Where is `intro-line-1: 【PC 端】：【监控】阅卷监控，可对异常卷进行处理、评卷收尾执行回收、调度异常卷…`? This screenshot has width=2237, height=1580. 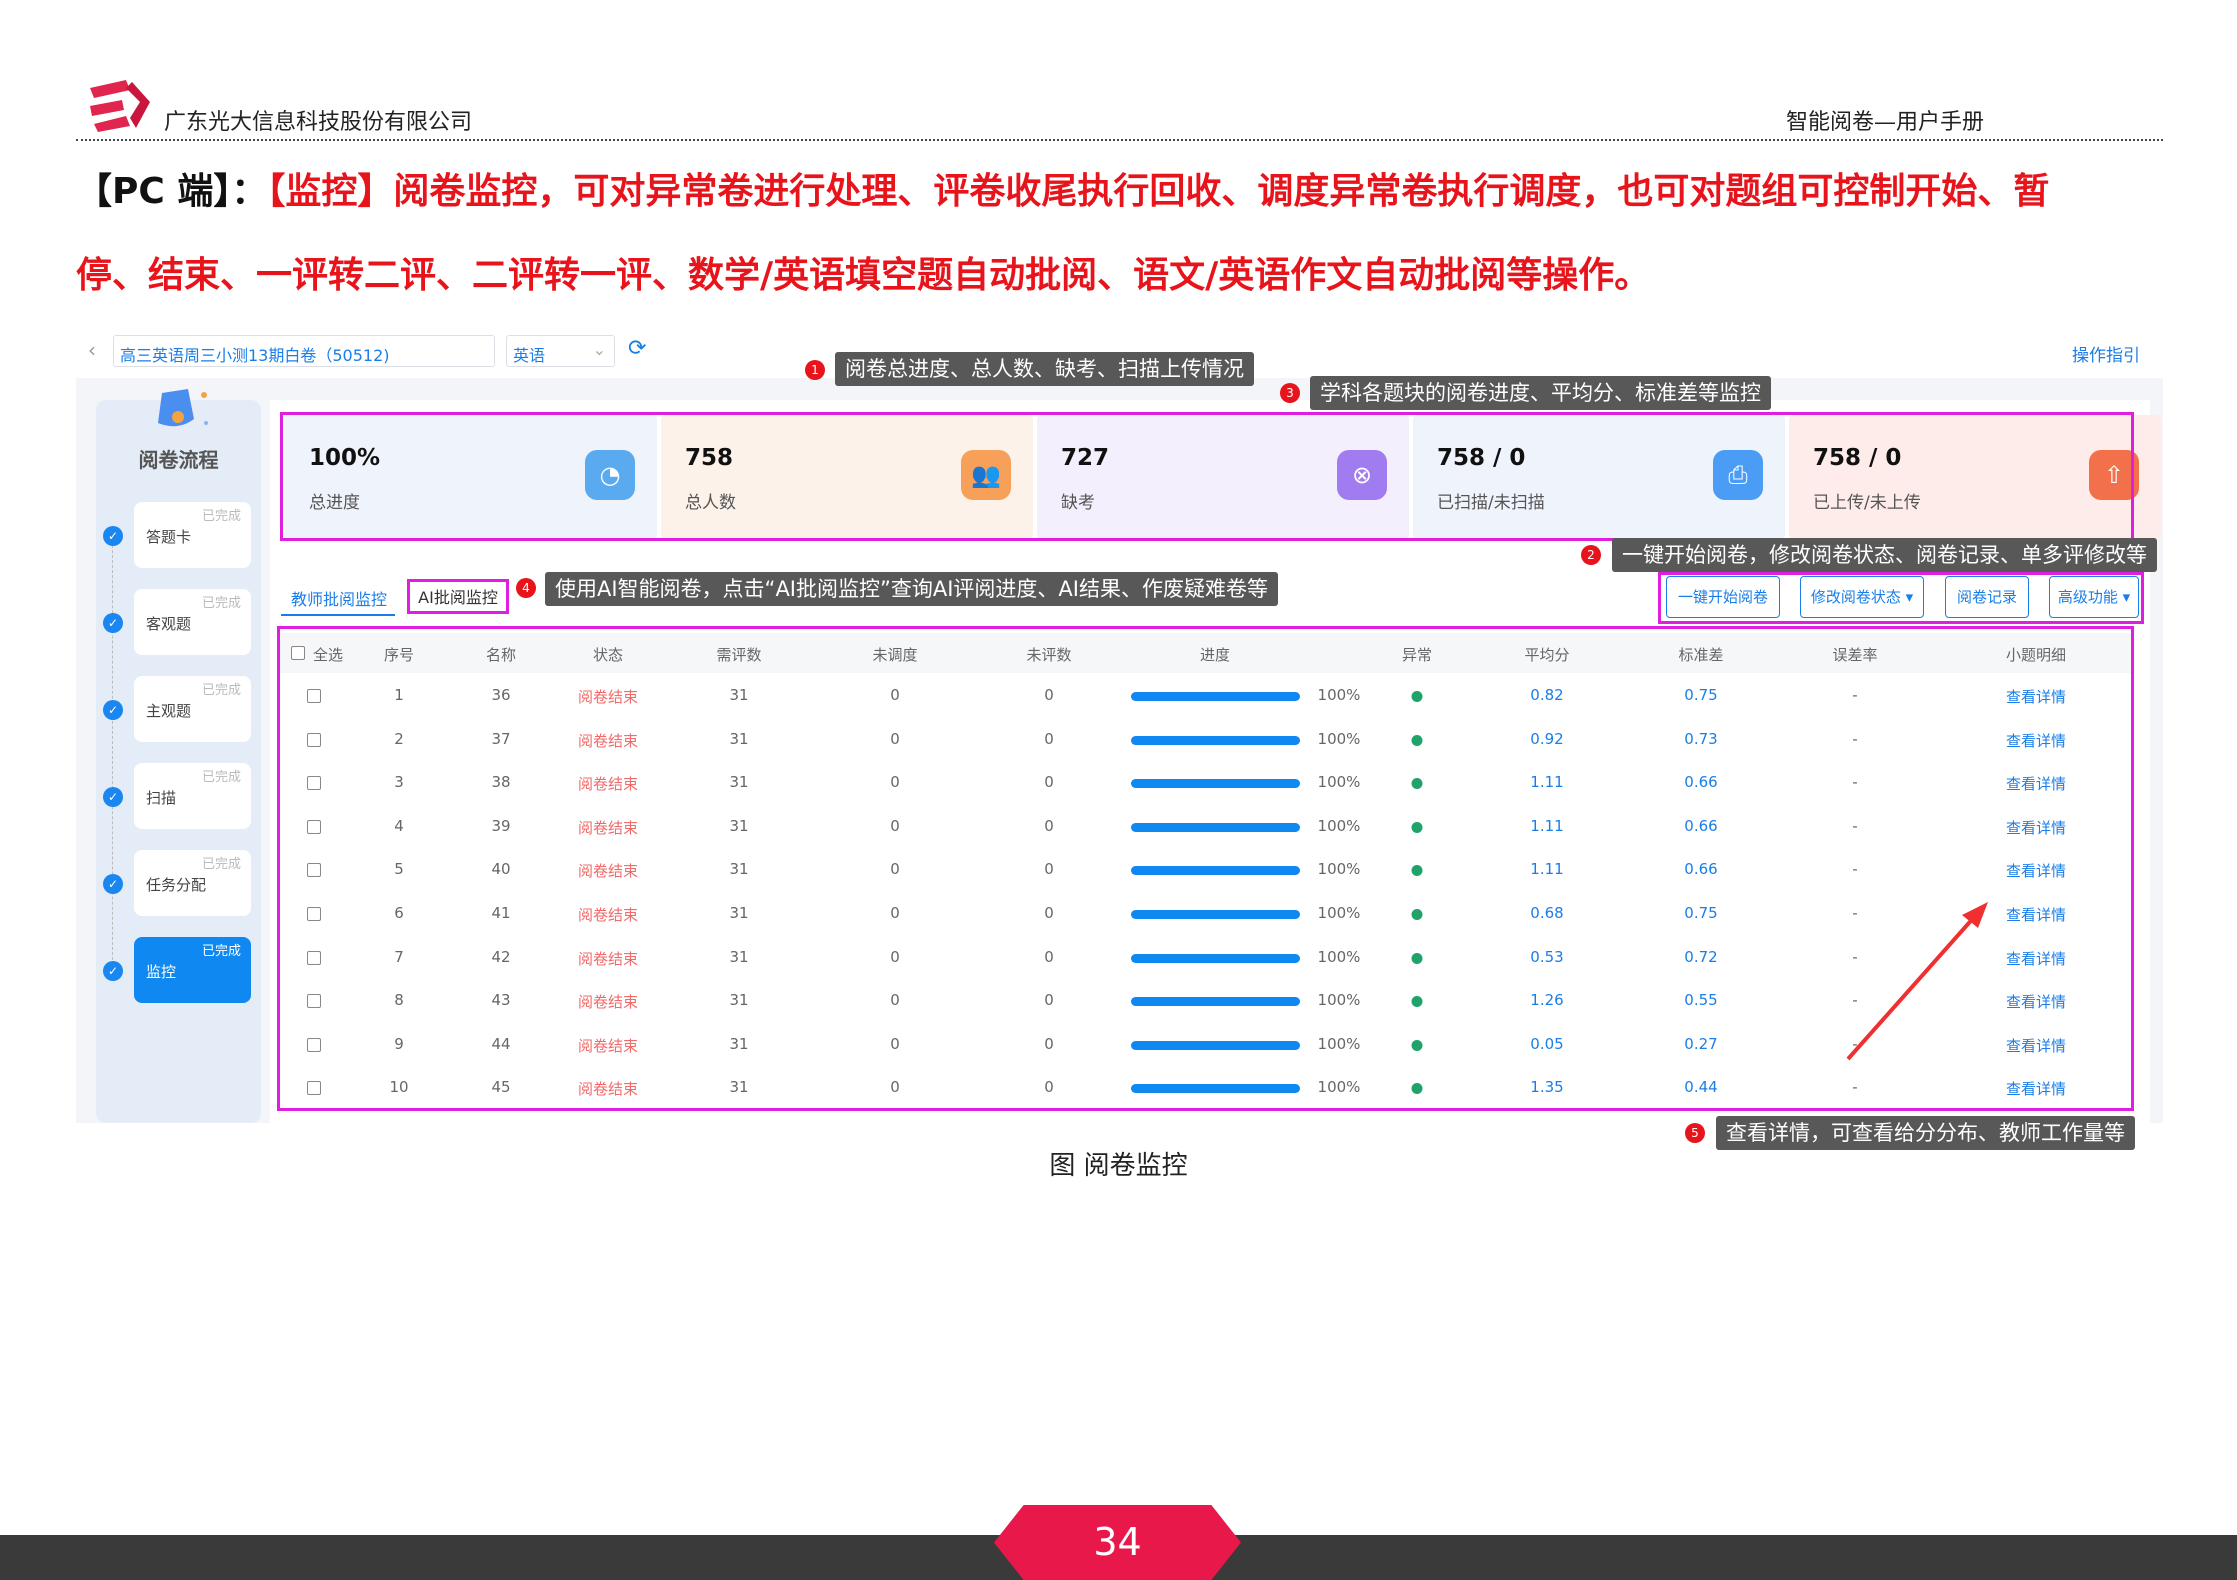
intro-line-1: 【PC 端】：【监控】阅卷监控，可对异常卷进行处理、评卷收尾执行回收、调度异常卷… is located at coordinates (1121, 188).